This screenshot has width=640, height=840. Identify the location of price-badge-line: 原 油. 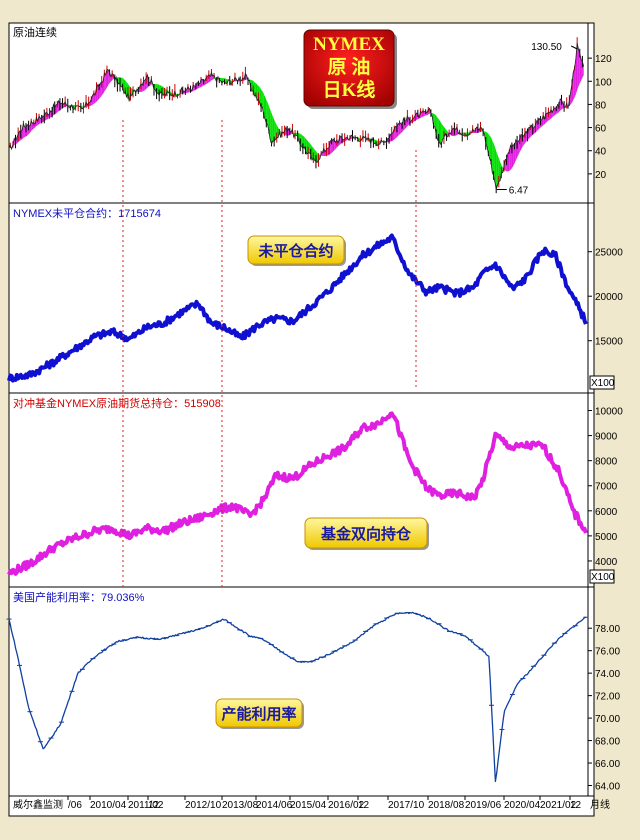
(349, 67).